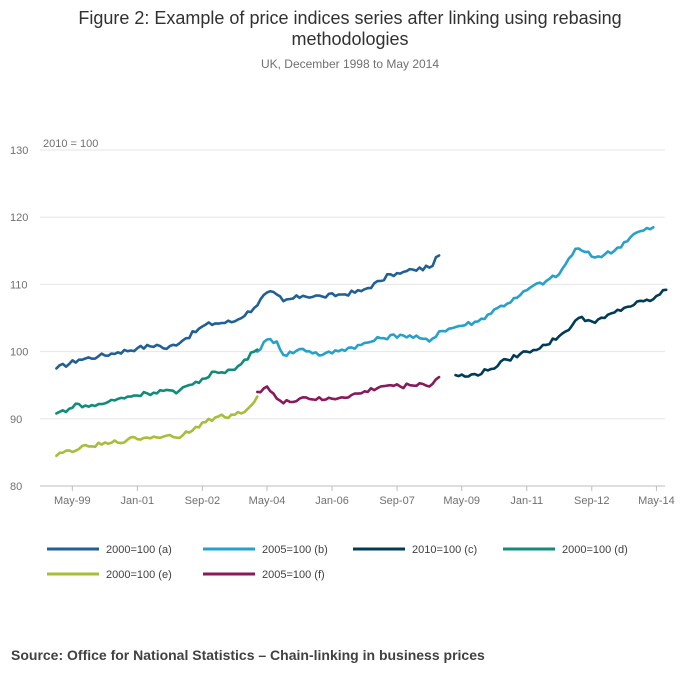  I want to click on legend-label-3: 2010=100 (c), so click(444, 550).